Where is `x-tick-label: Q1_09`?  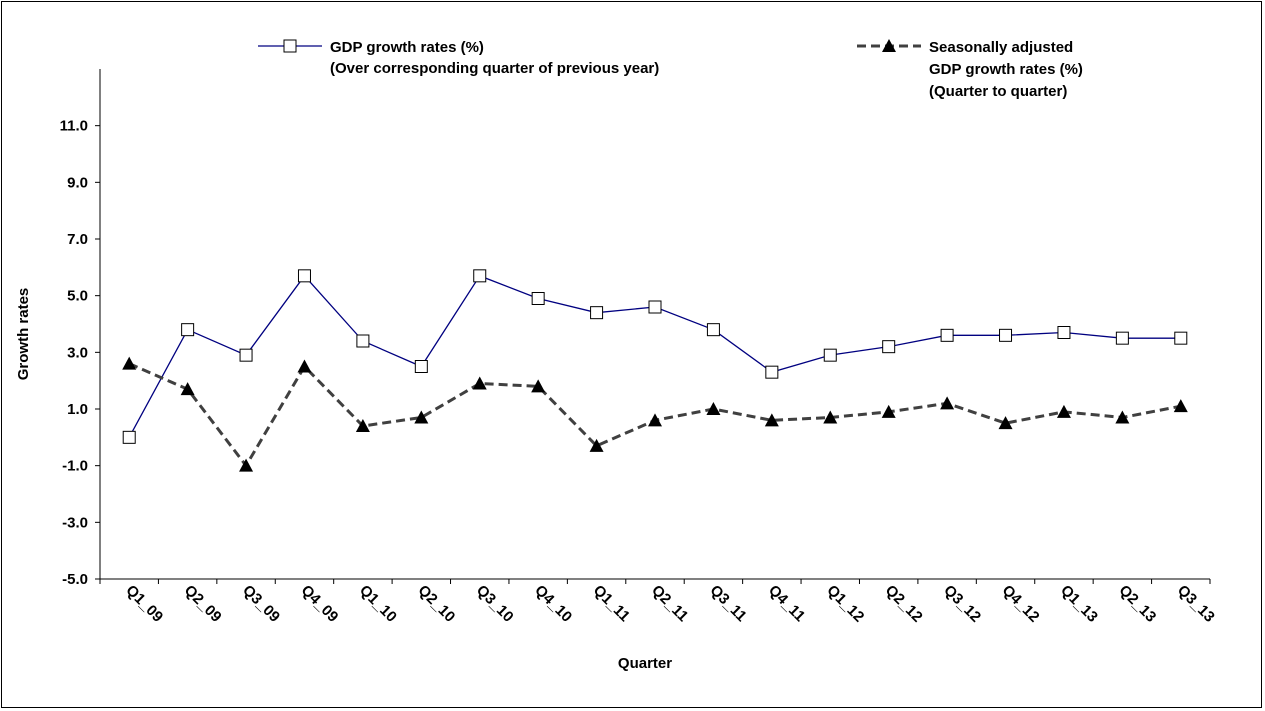
x-tick-label: Q1_09 is located at coordinates (144, 604).